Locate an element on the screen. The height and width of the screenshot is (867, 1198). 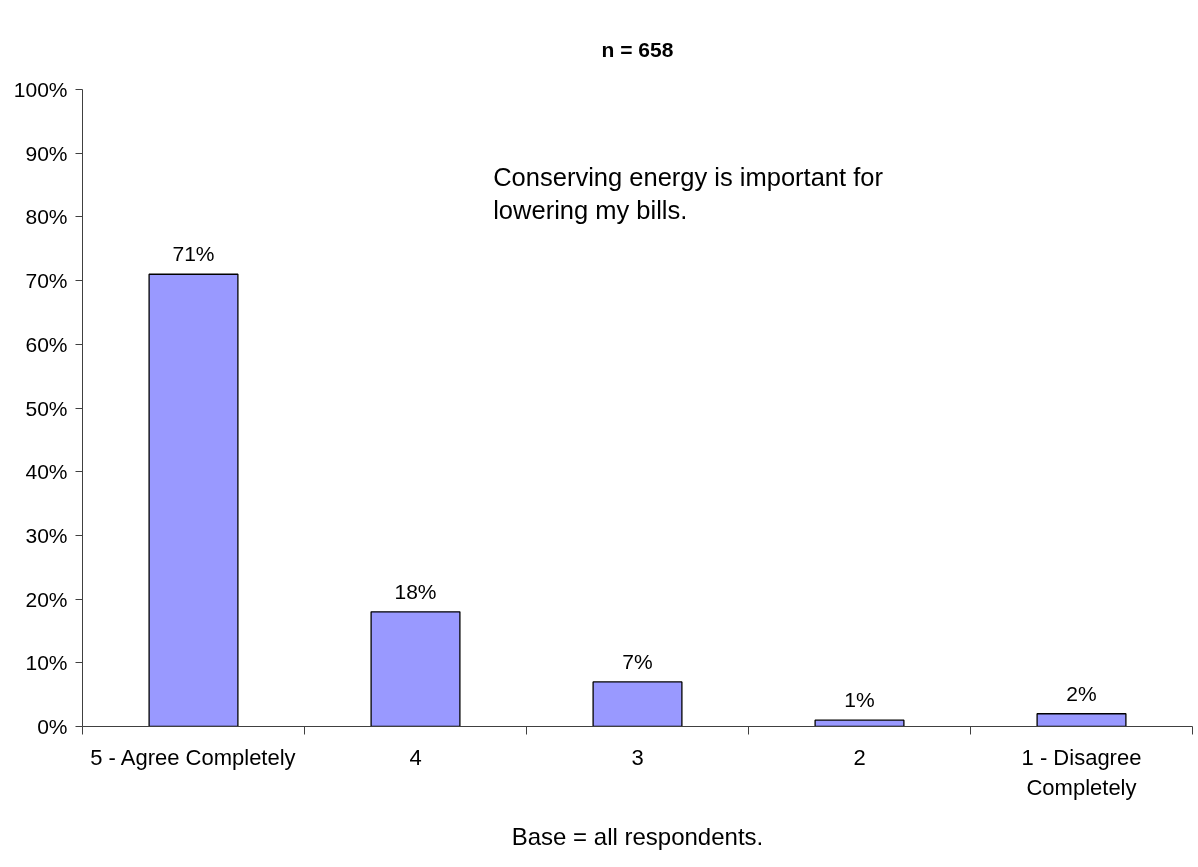
data-label: 71% is located at coordinates (193, 254).